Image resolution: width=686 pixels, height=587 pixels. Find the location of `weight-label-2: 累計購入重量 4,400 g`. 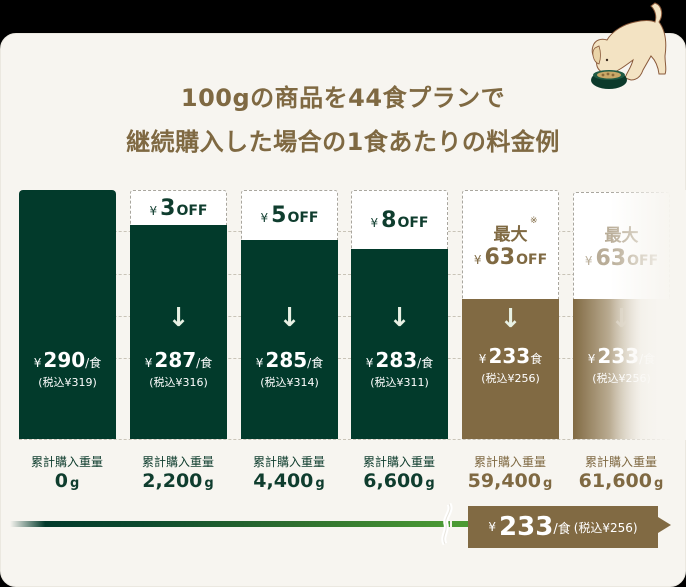

weight-label-2: 累計購入重量 4,400 g is located at coordinates (288, 473).